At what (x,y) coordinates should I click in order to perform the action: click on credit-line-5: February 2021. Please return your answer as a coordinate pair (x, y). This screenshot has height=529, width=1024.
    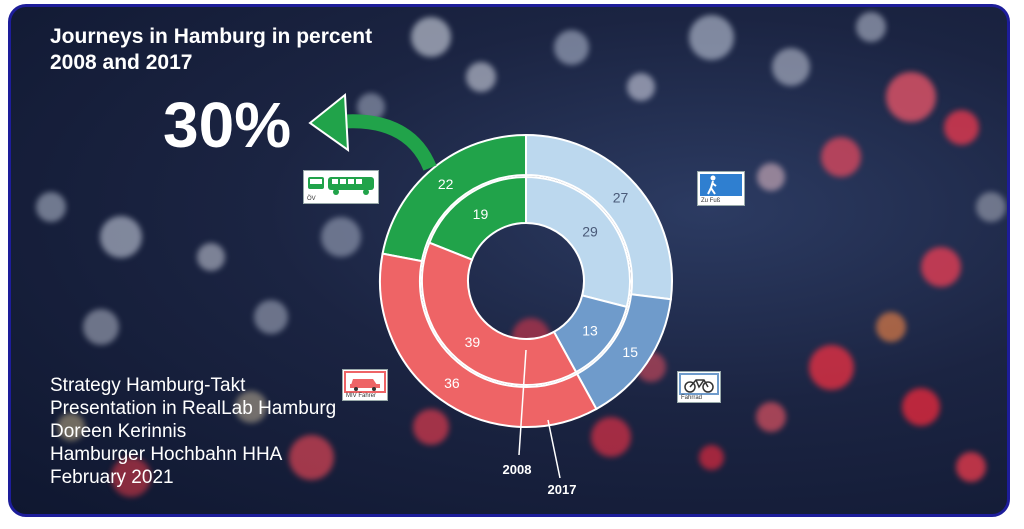
    Looking at the image, I should click on (112, 477).